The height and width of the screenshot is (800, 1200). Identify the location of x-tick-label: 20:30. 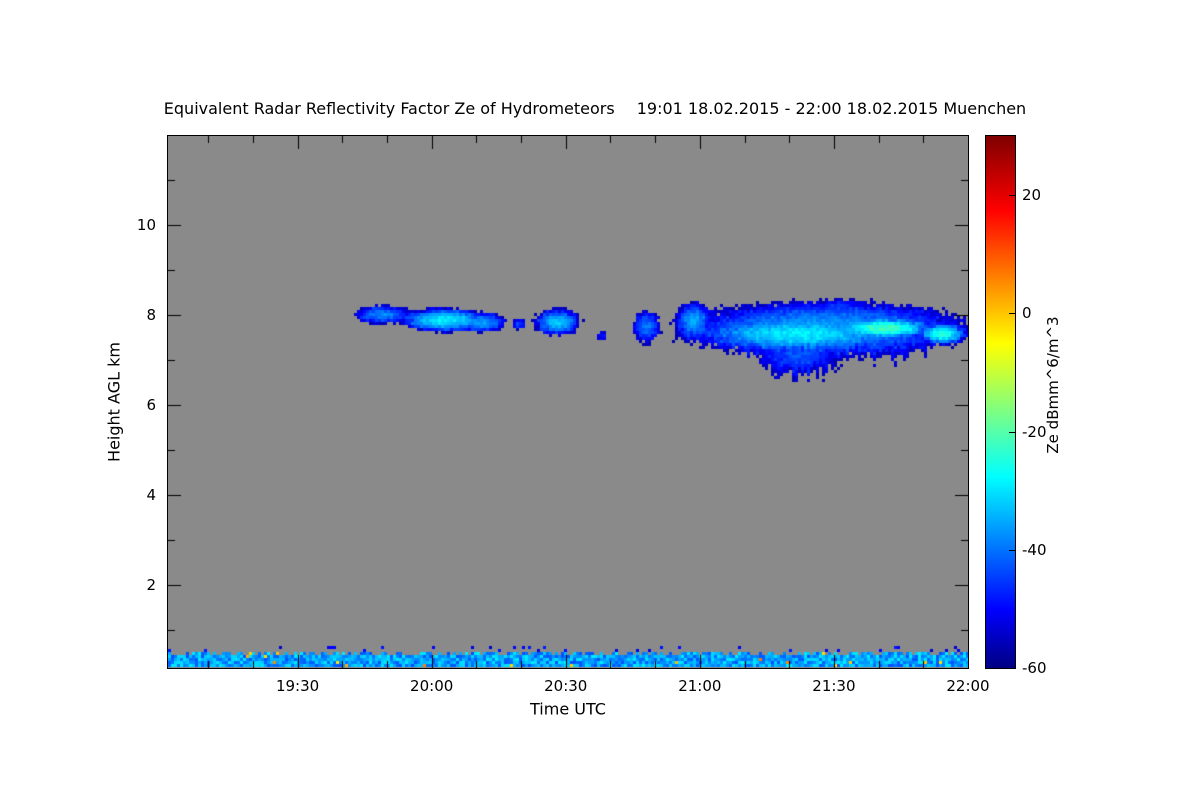
(566, 686).